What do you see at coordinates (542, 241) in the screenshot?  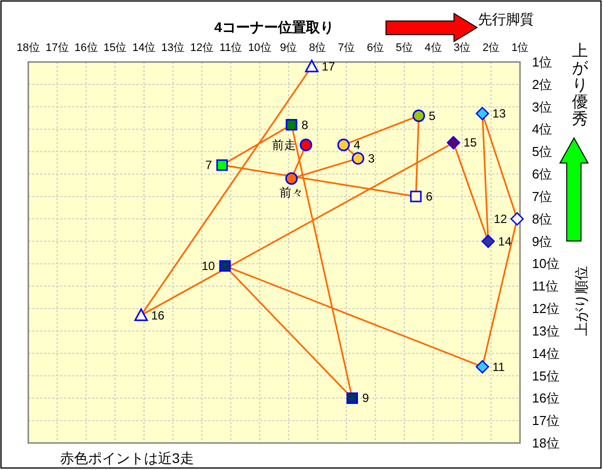 I see `y-tick-label: 9位` at bounding box center [542, 241].